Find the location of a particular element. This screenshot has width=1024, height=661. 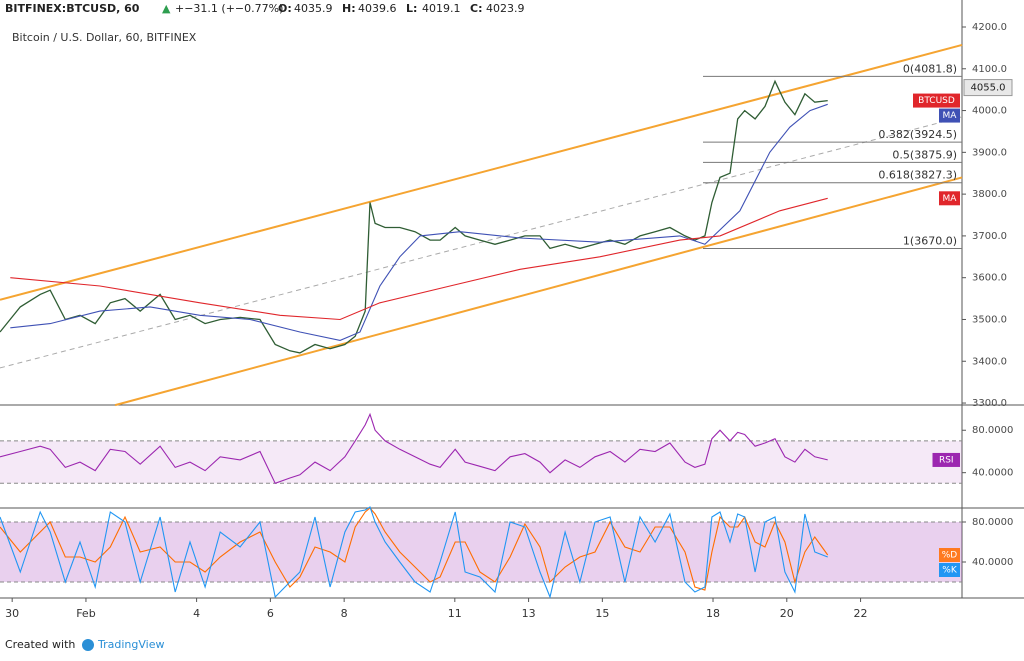

series-tag-label: %D is located at coordinates (950, 556).